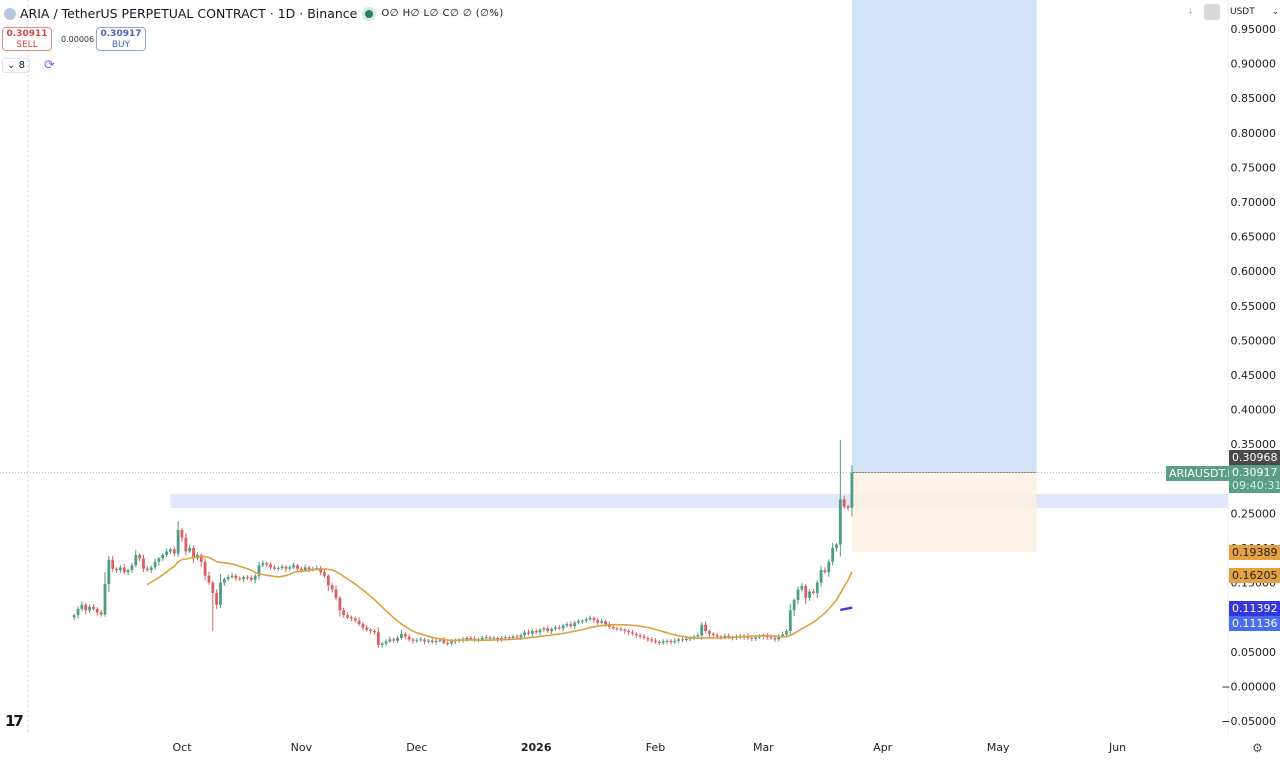  What do you see at coordinates (1254, 202) in the screenshot?
I see `y-tick-label: 0.70000` at bounding box center [1254, 202].